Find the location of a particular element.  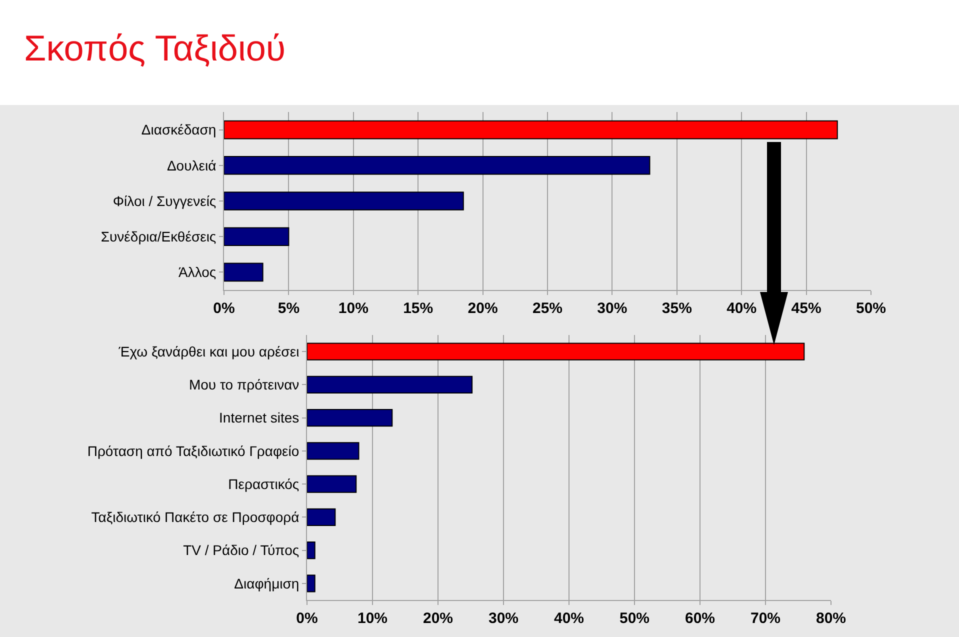

chart-title: Σκοπός Ταξιδιού is located at coordinates (155, 47).